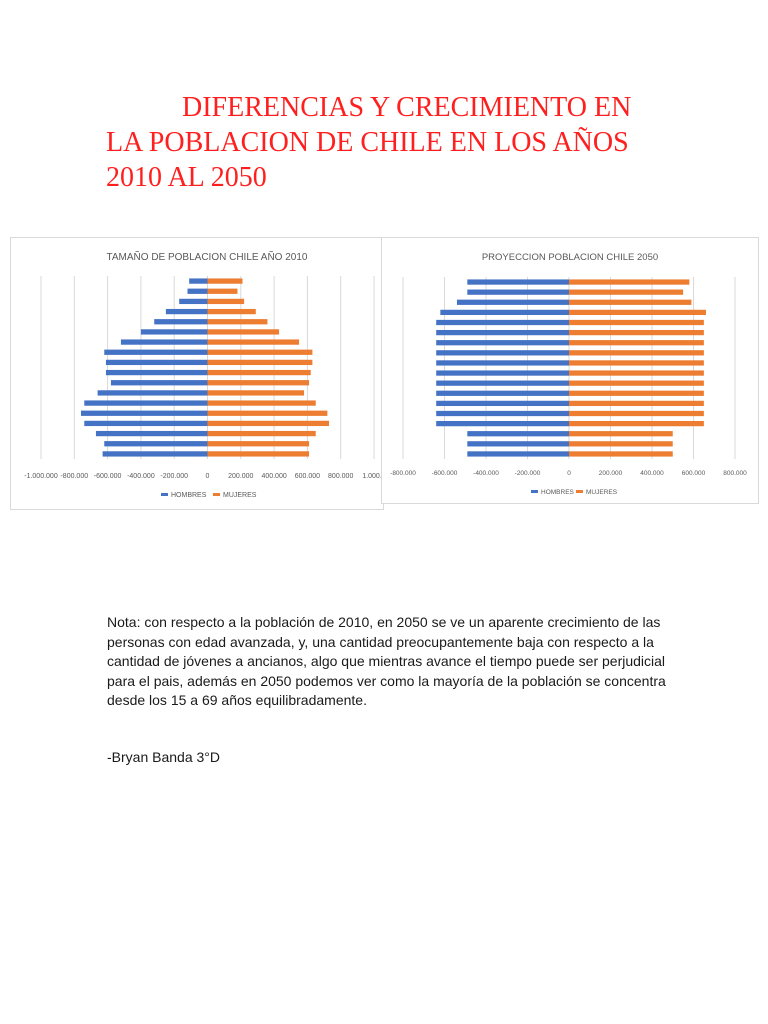 The height and width of the screenshot is (1024, 768). I want to click on legend-swatch-hombres, so click(164, 494).